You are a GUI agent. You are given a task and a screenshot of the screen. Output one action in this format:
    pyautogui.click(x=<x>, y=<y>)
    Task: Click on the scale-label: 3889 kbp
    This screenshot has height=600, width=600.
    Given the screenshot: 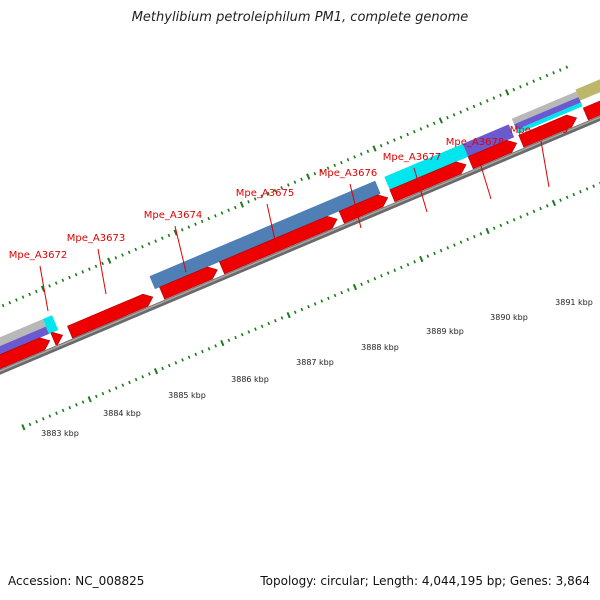 What is the action you would take?
    pyautogui.click(x=445, y=331)
    